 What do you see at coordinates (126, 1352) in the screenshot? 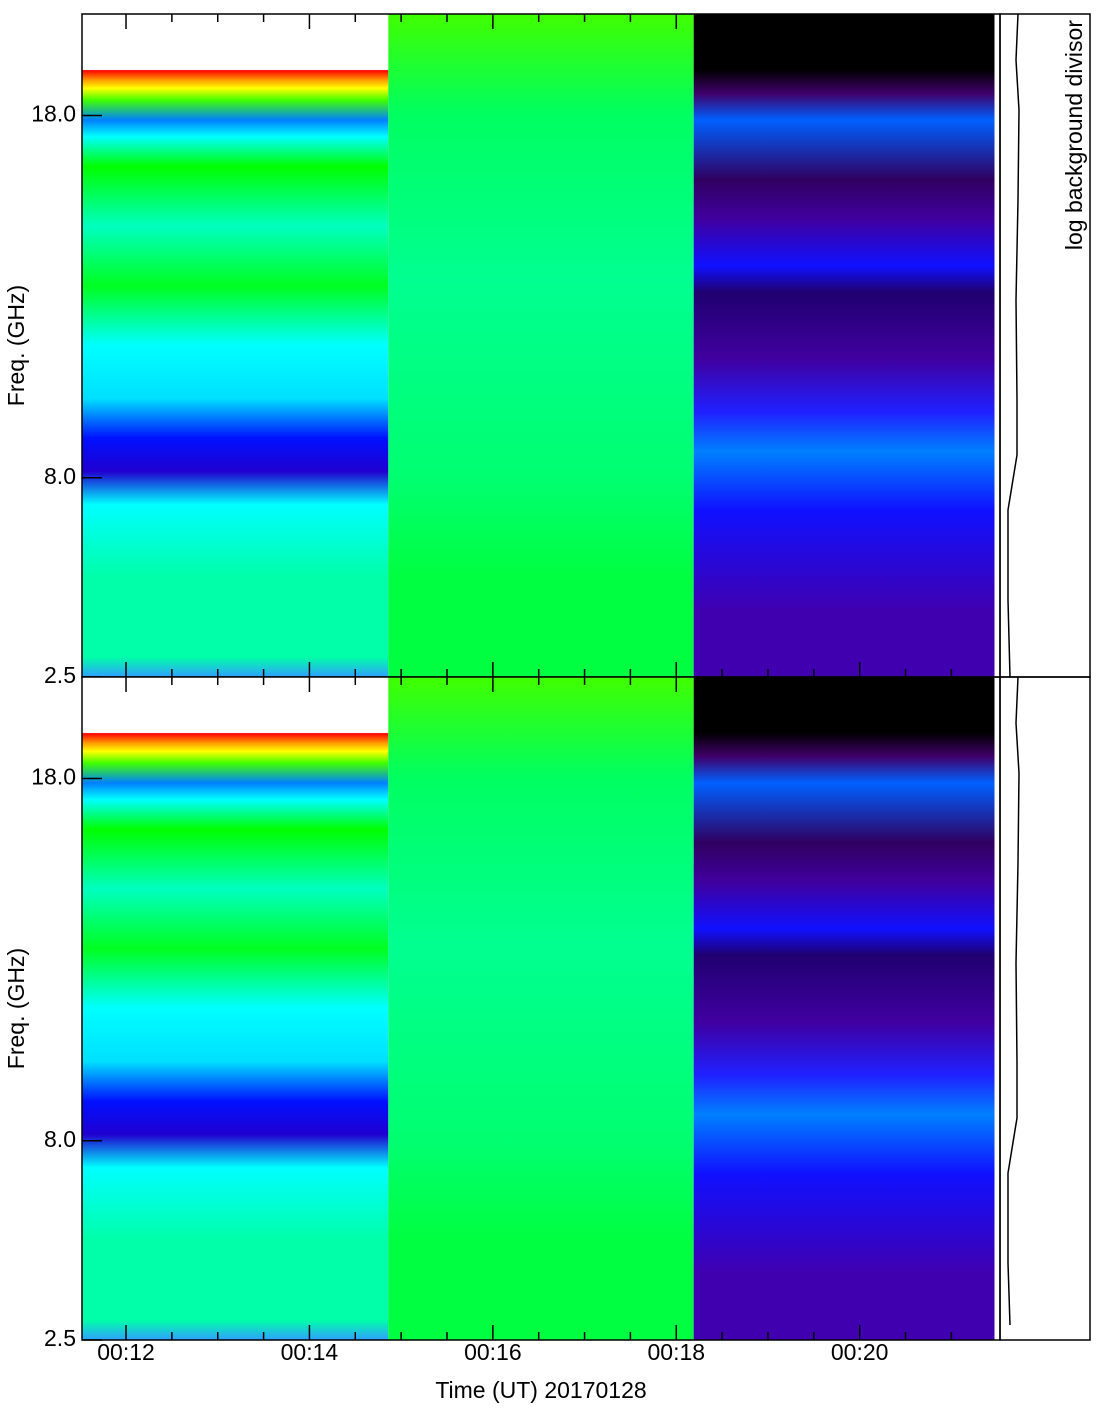
I see `x-tick-label: 00:12` at bounding box center [126, 1352].